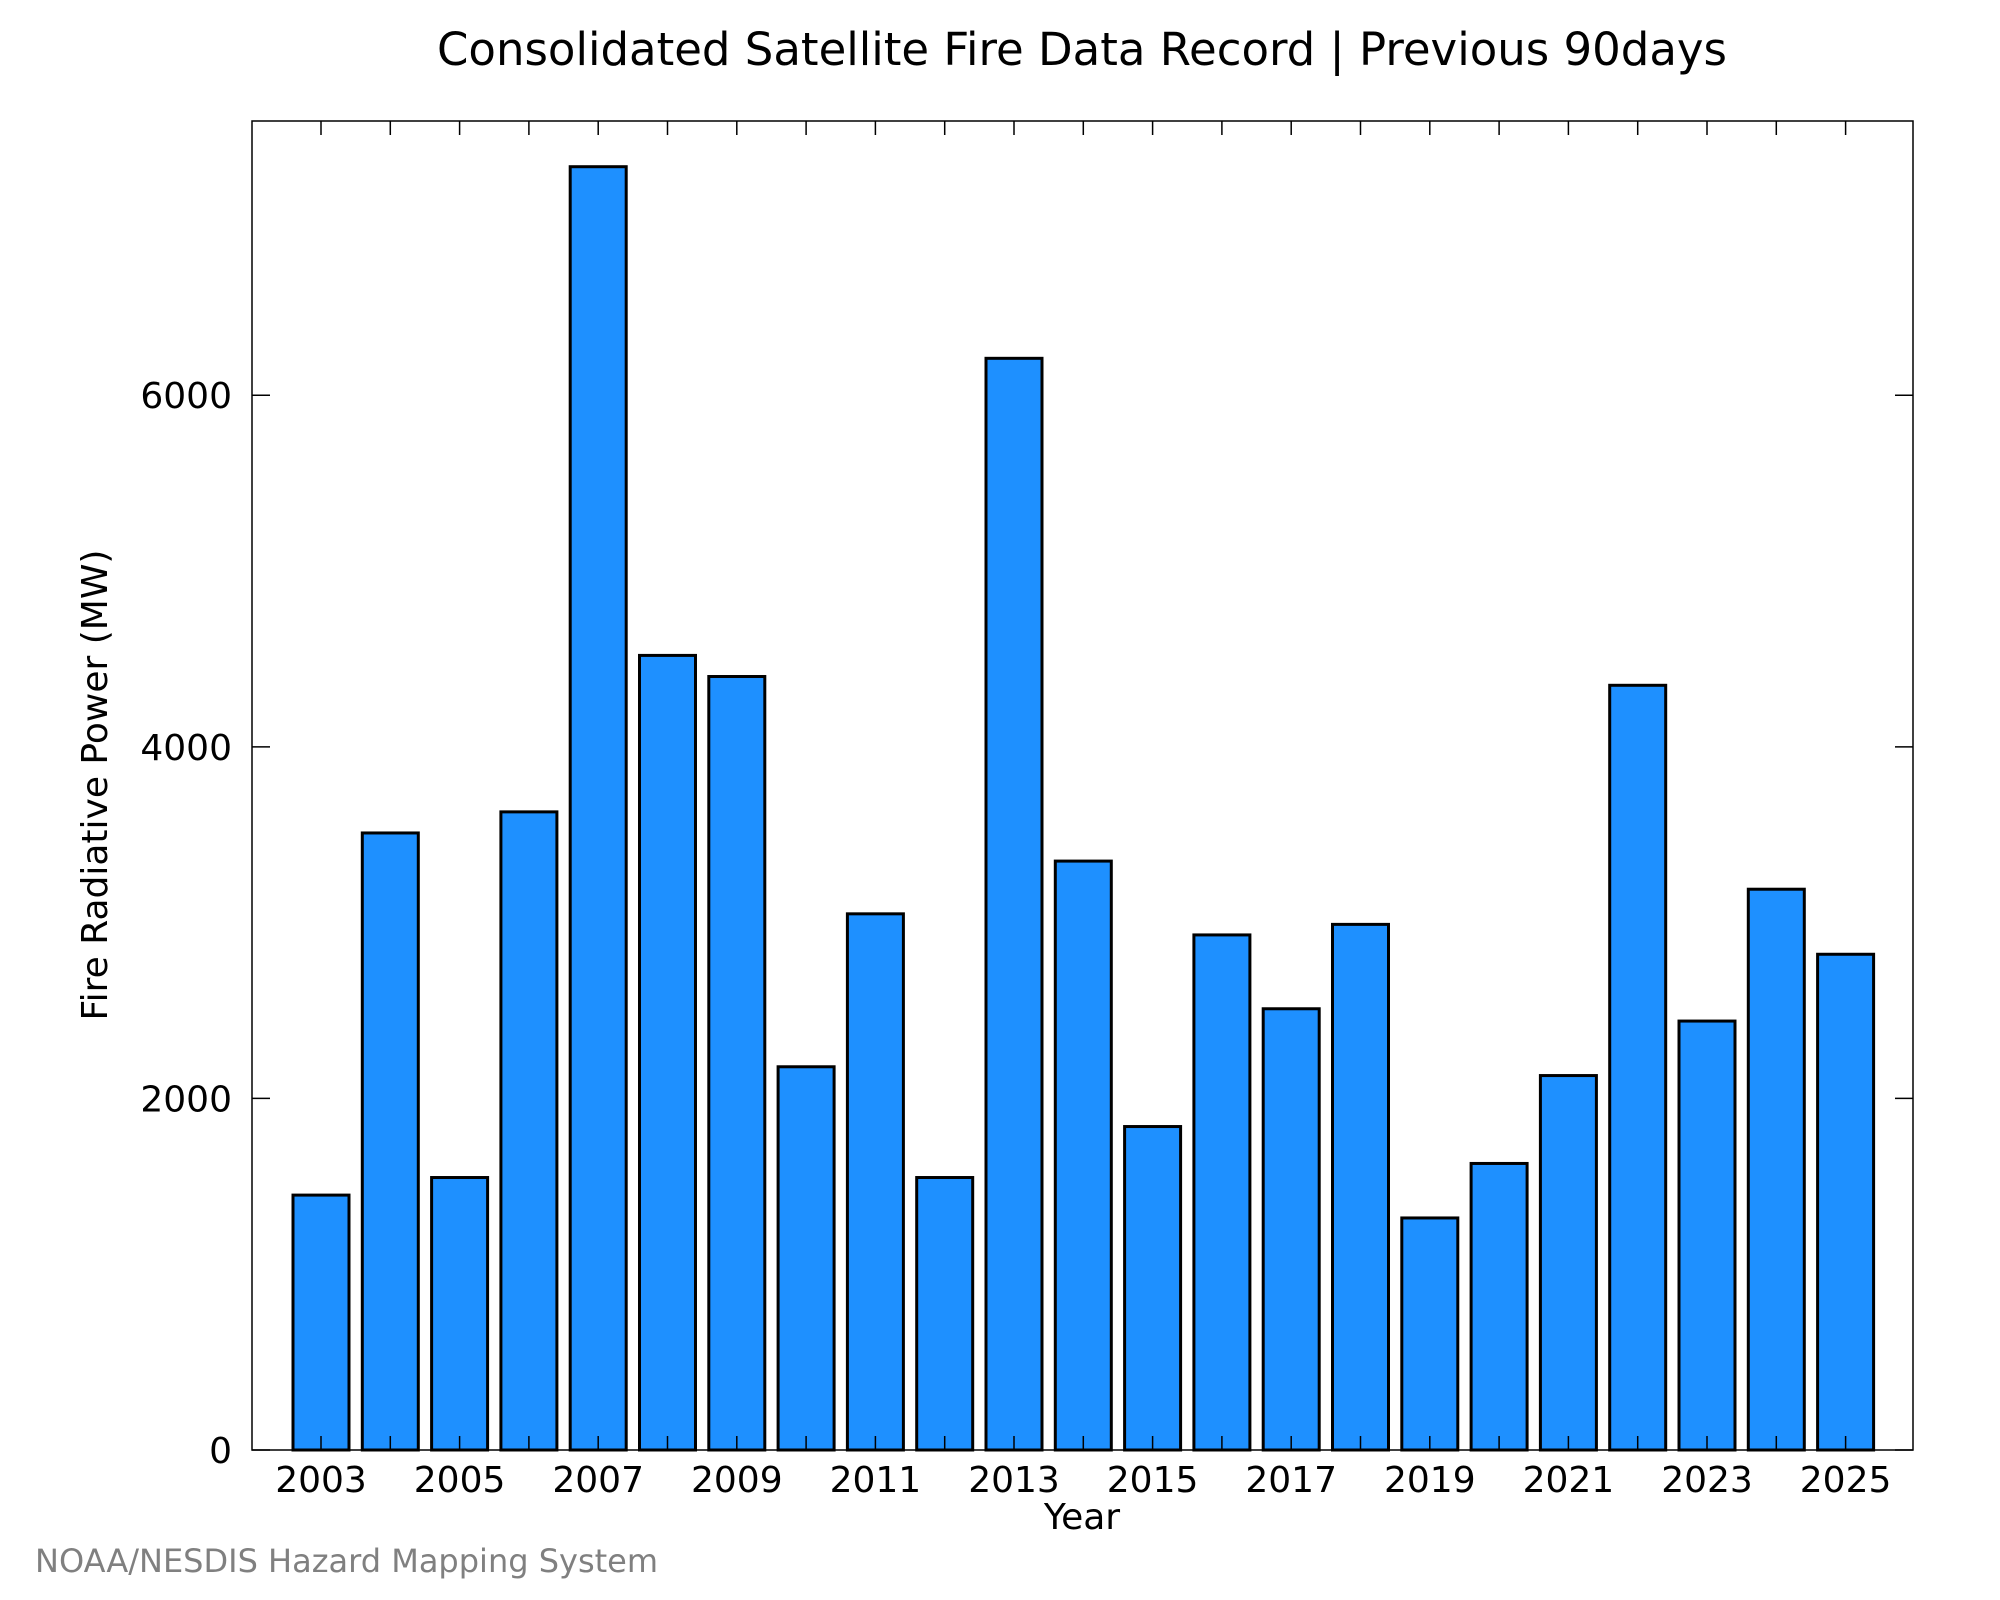 This screenshot has height=1600, width=2000. What do you see at coordinates (806, 1258) in the screenshot?
I see `bar-2010` at bounding box center [806, 1258].